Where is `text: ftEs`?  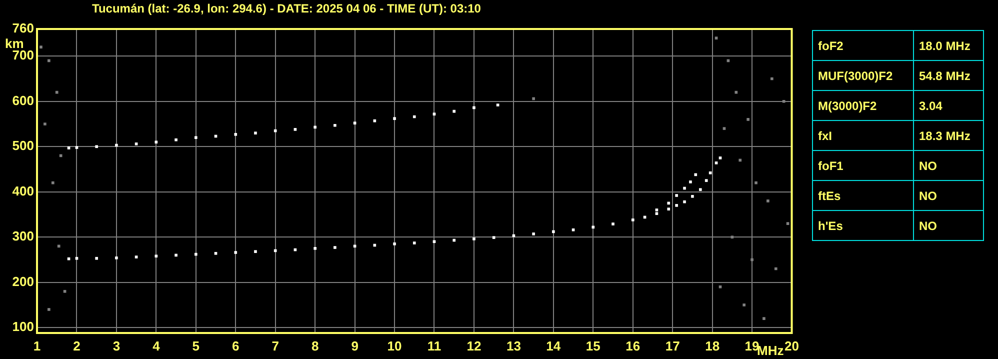 text: ftEs is located at coordinates (863, 195).